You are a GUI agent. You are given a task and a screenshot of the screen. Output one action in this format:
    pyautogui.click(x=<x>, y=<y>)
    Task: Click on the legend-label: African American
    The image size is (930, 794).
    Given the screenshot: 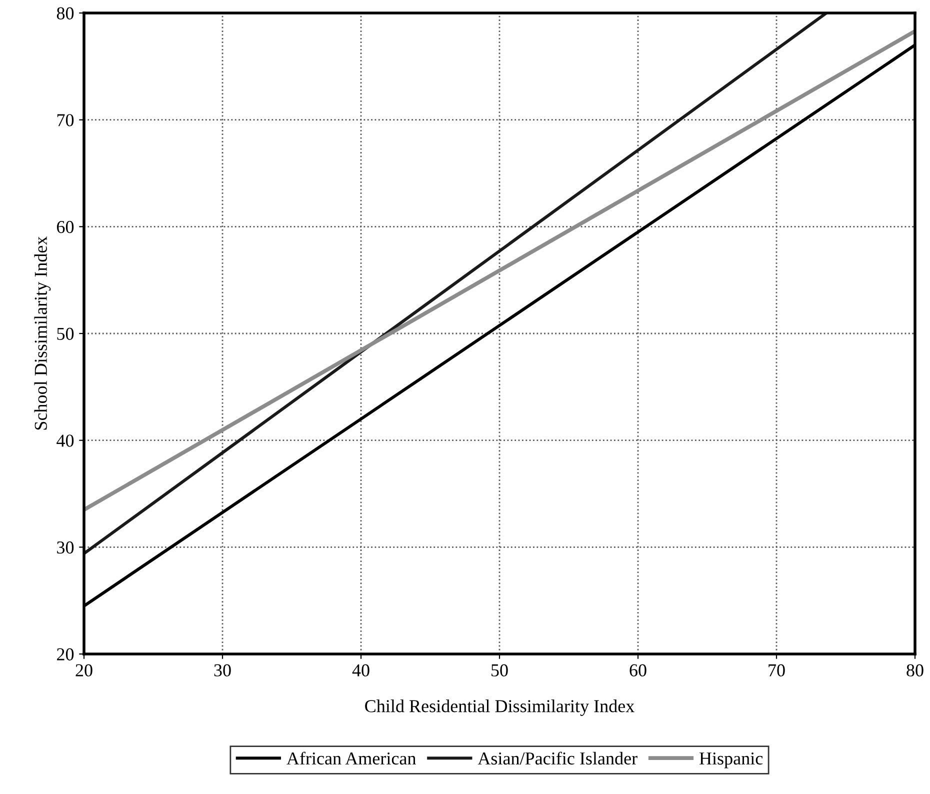 What is the action you would take?
    pyautogui.click(x=351, y=758)
    